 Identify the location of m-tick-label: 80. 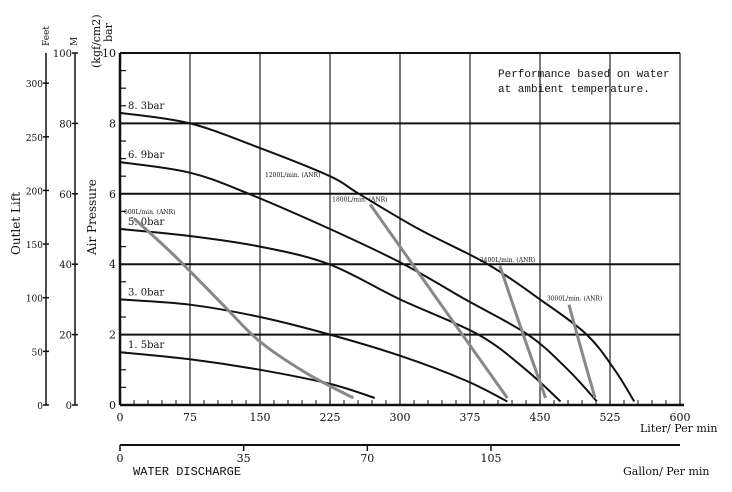
(65, 124).